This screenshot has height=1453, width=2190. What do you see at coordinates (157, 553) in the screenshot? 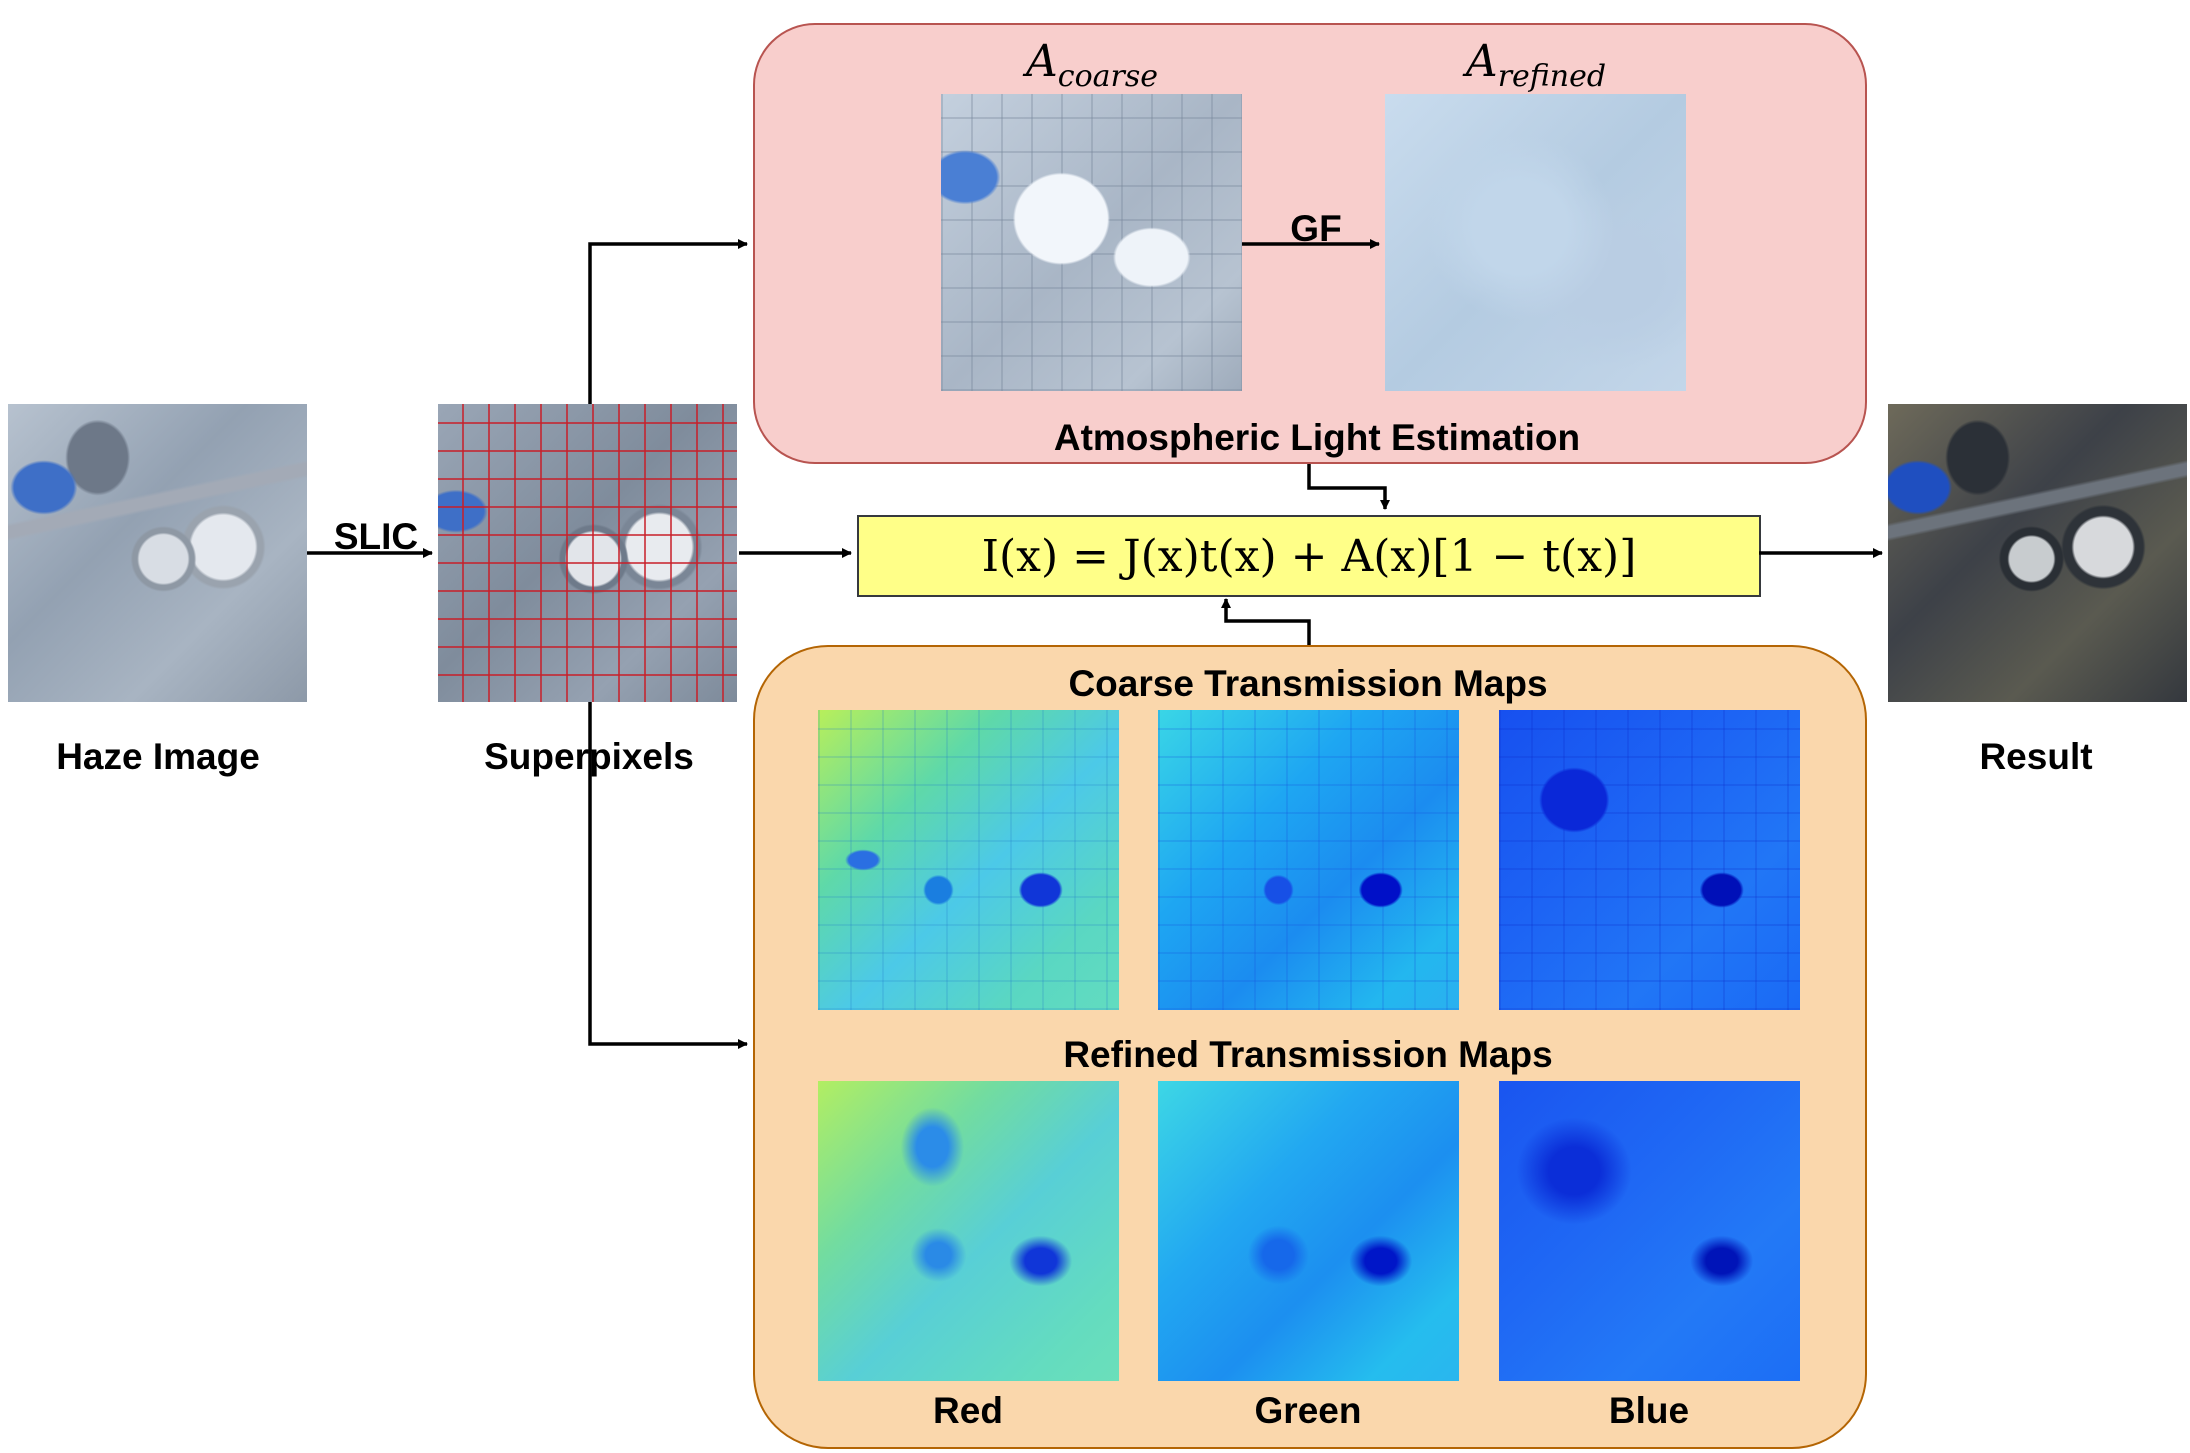
I see `haze-image` at bounding box center [157, 553].